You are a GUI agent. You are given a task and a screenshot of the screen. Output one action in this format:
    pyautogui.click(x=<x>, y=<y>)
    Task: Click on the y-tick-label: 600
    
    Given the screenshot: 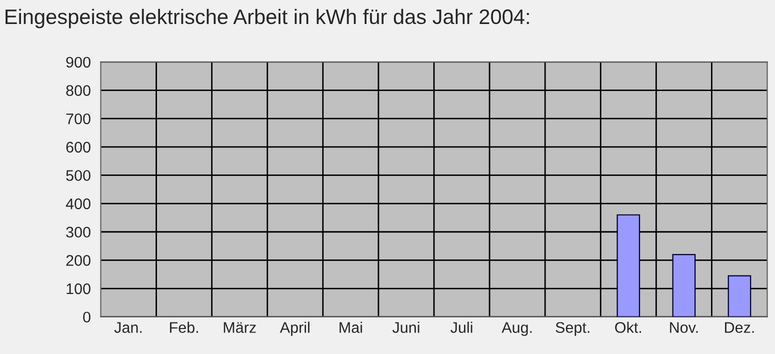 What is the action you would take?
    pyautogui.click(x=78, y=147)
    